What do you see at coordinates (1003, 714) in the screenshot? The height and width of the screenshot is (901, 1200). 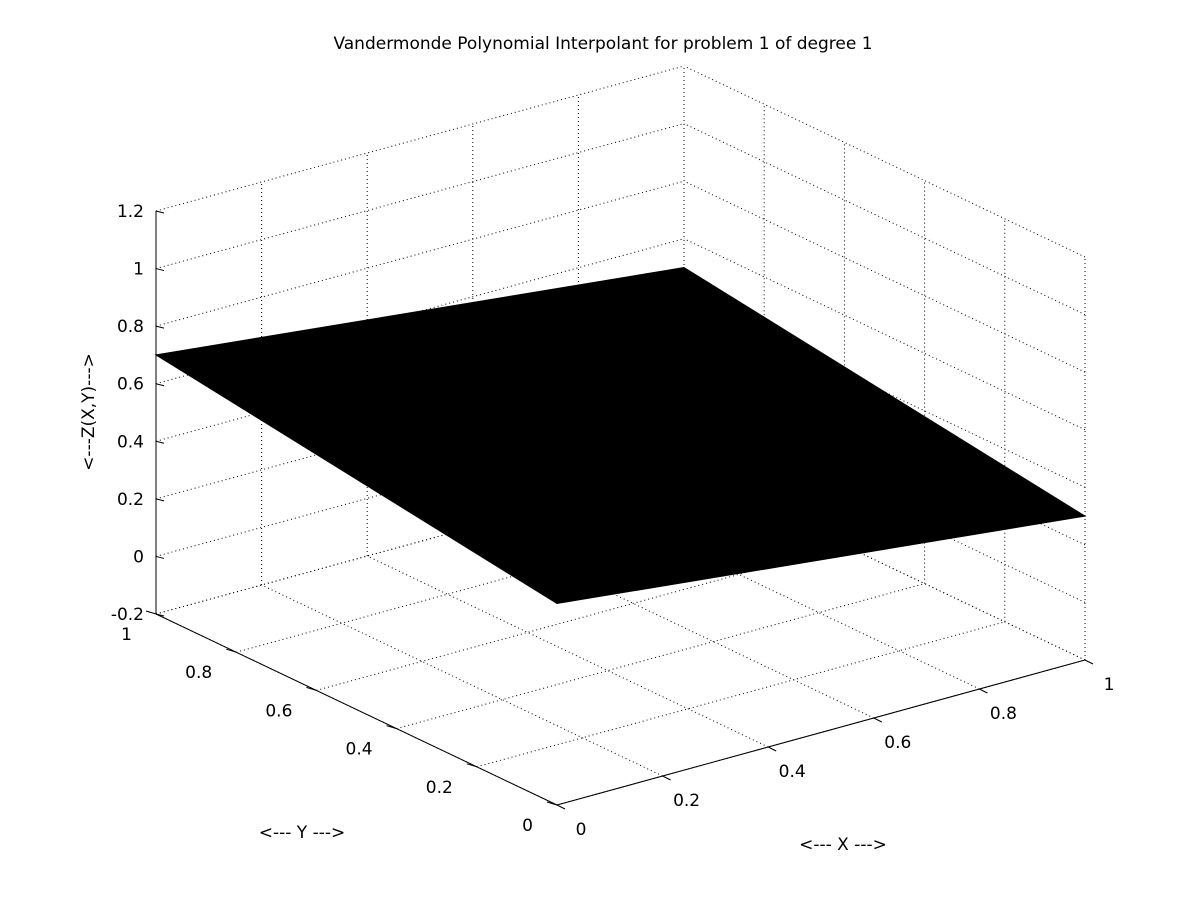 I see `x-tick-label: 0.8` at bounding box center [1003, 714].